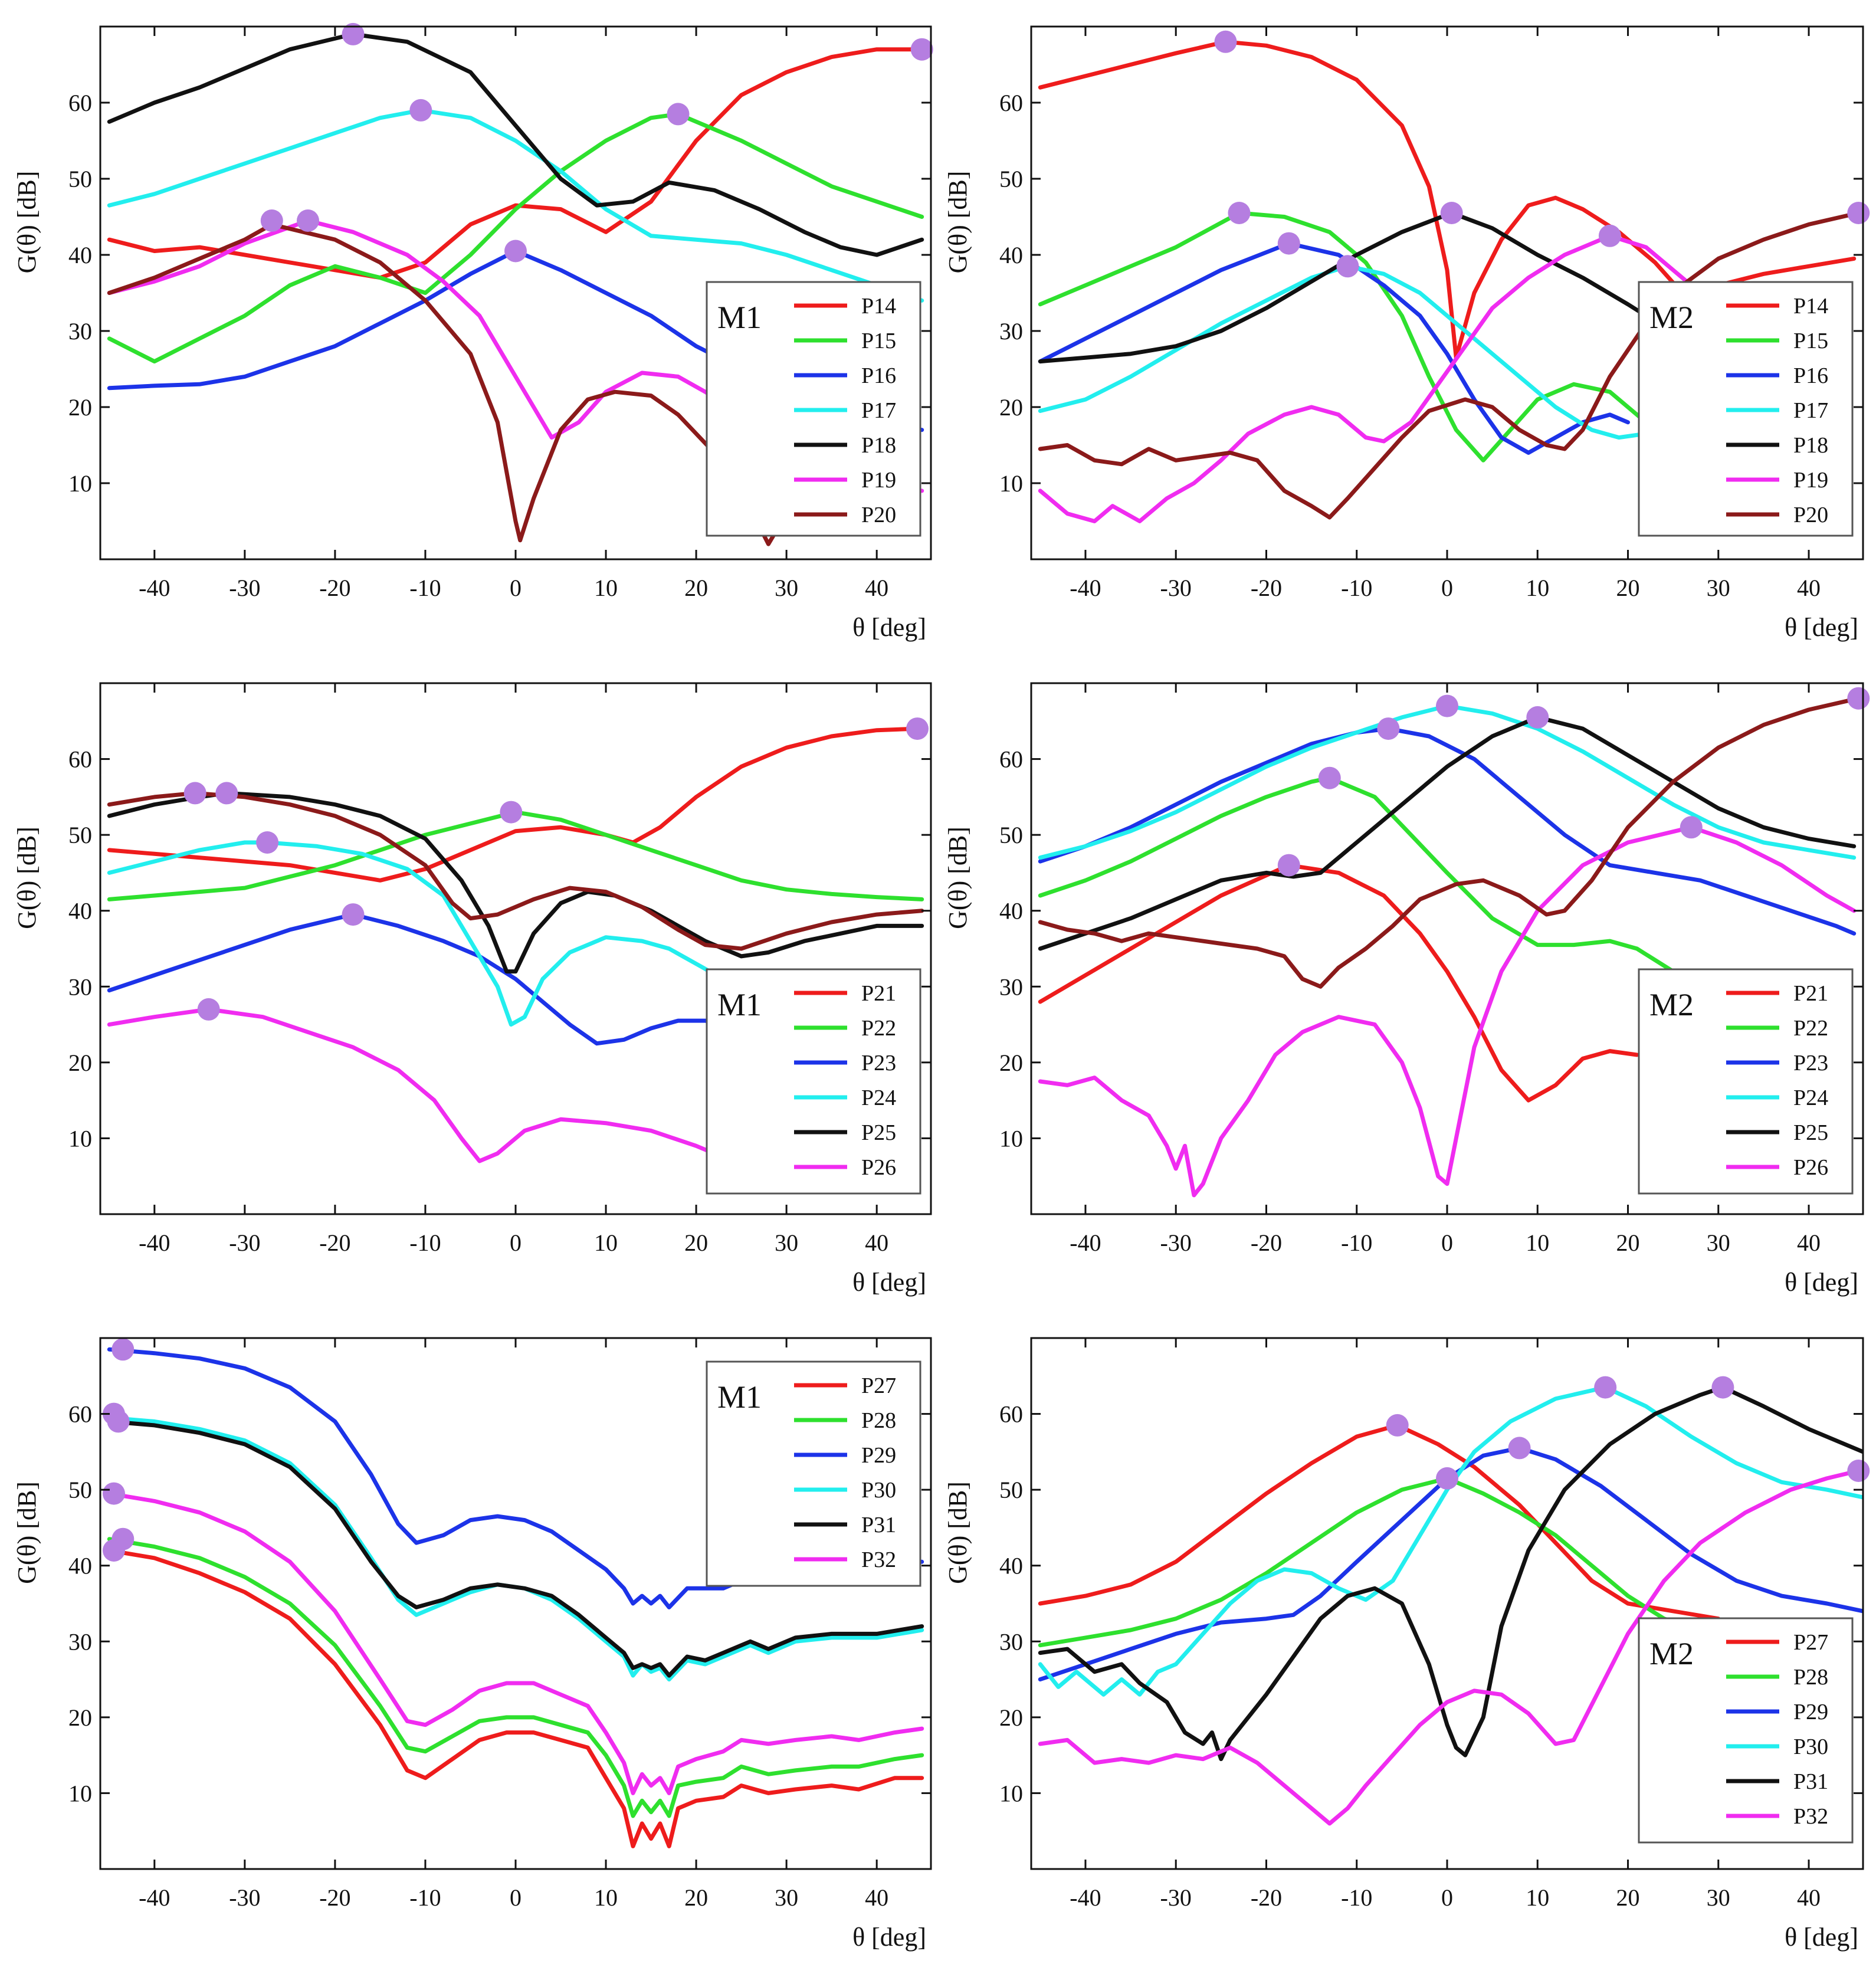 The height and width of the screenshot is (1987, 1876). I want to click on legend-label-p18: P18, so click(878, 445).